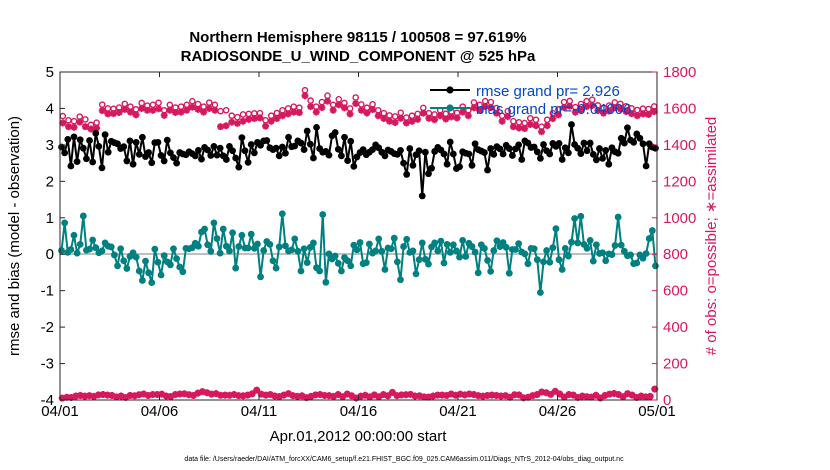  I want to click on y-axis-right-label: # of obs: o=possible; ∗=assimilated, so click(711, 236).